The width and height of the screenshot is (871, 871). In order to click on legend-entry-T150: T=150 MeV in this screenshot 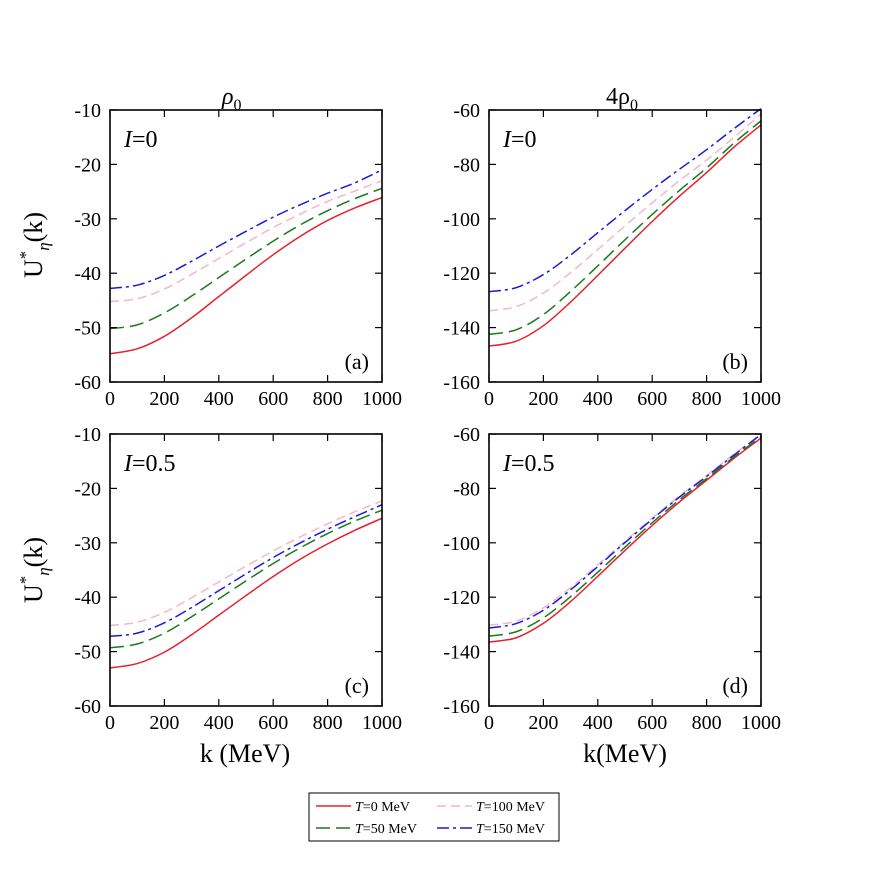, I will do `click(491, 829)`.